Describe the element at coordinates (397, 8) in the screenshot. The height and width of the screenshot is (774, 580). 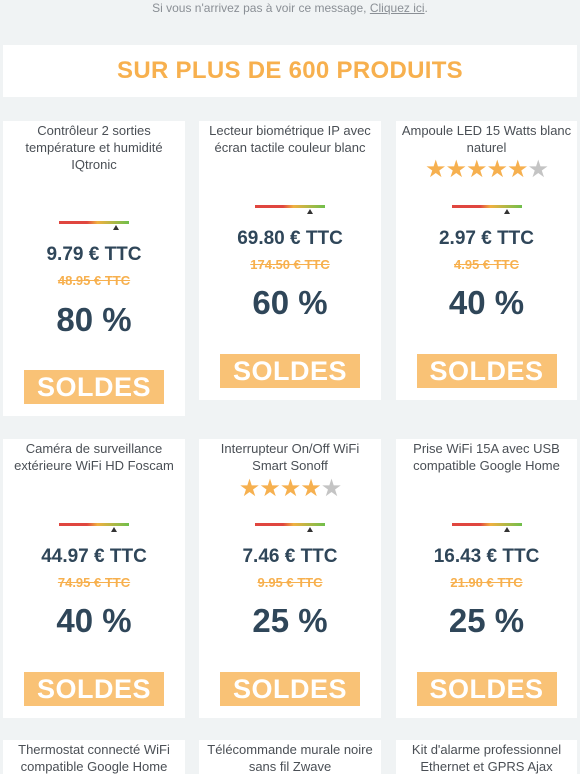
I see `click-here-link: Cliquez ici` at that location.